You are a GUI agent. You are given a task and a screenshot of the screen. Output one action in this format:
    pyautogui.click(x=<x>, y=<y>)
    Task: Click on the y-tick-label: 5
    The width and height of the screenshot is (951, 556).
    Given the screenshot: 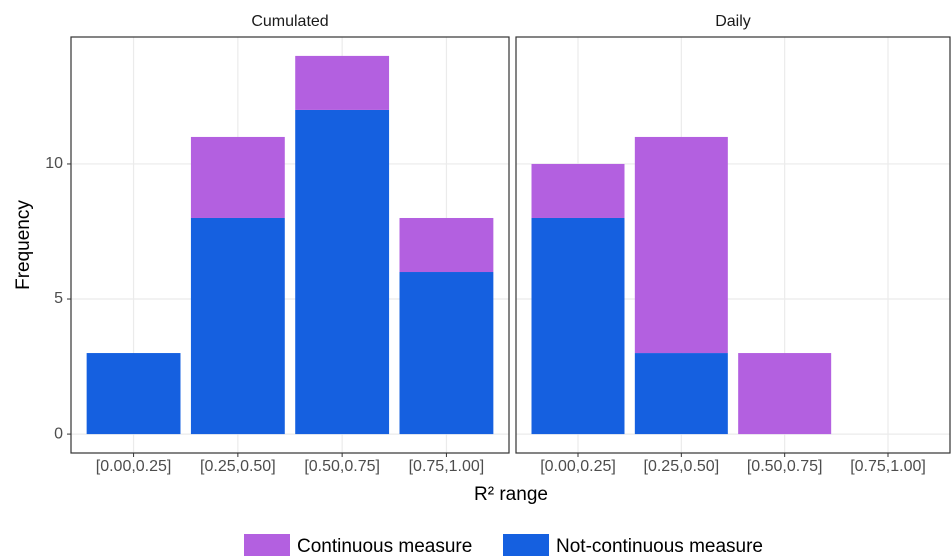 What is the action you would take?
    pyautogui.click(x=58, y=298)
    